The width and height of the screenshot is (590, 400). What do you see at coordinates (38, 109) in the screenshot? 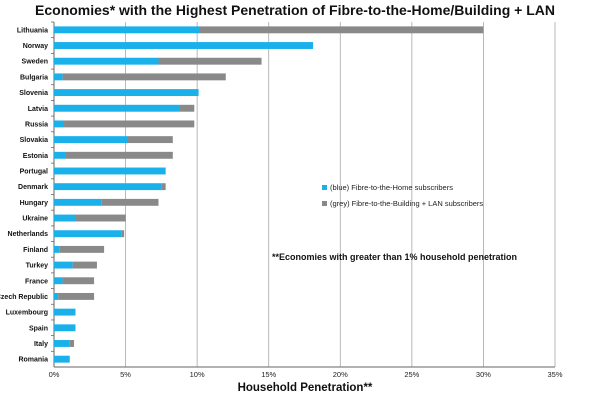
I see `category-label: Latvia` at bounding box center [38, 109].